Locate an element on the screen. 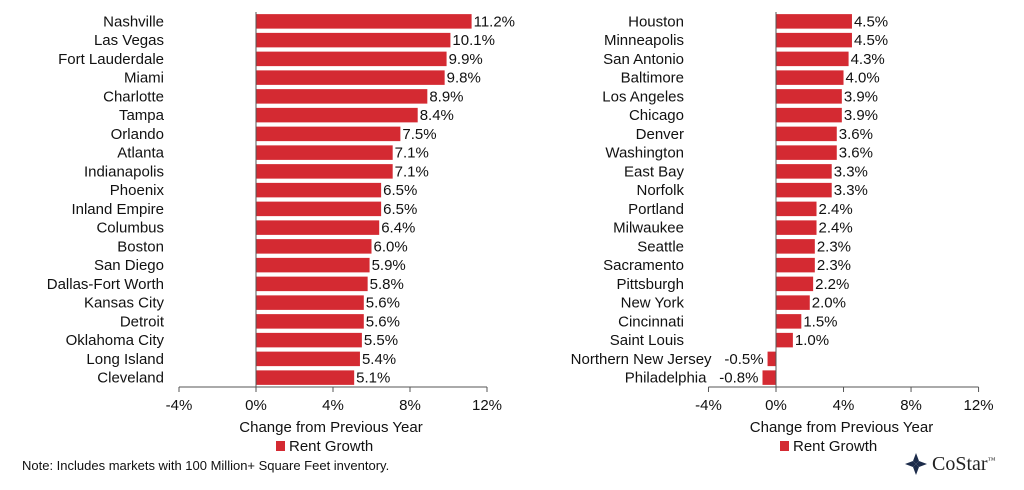  right-category-label-11: Milwaukee is located at coordinates (648, 228).